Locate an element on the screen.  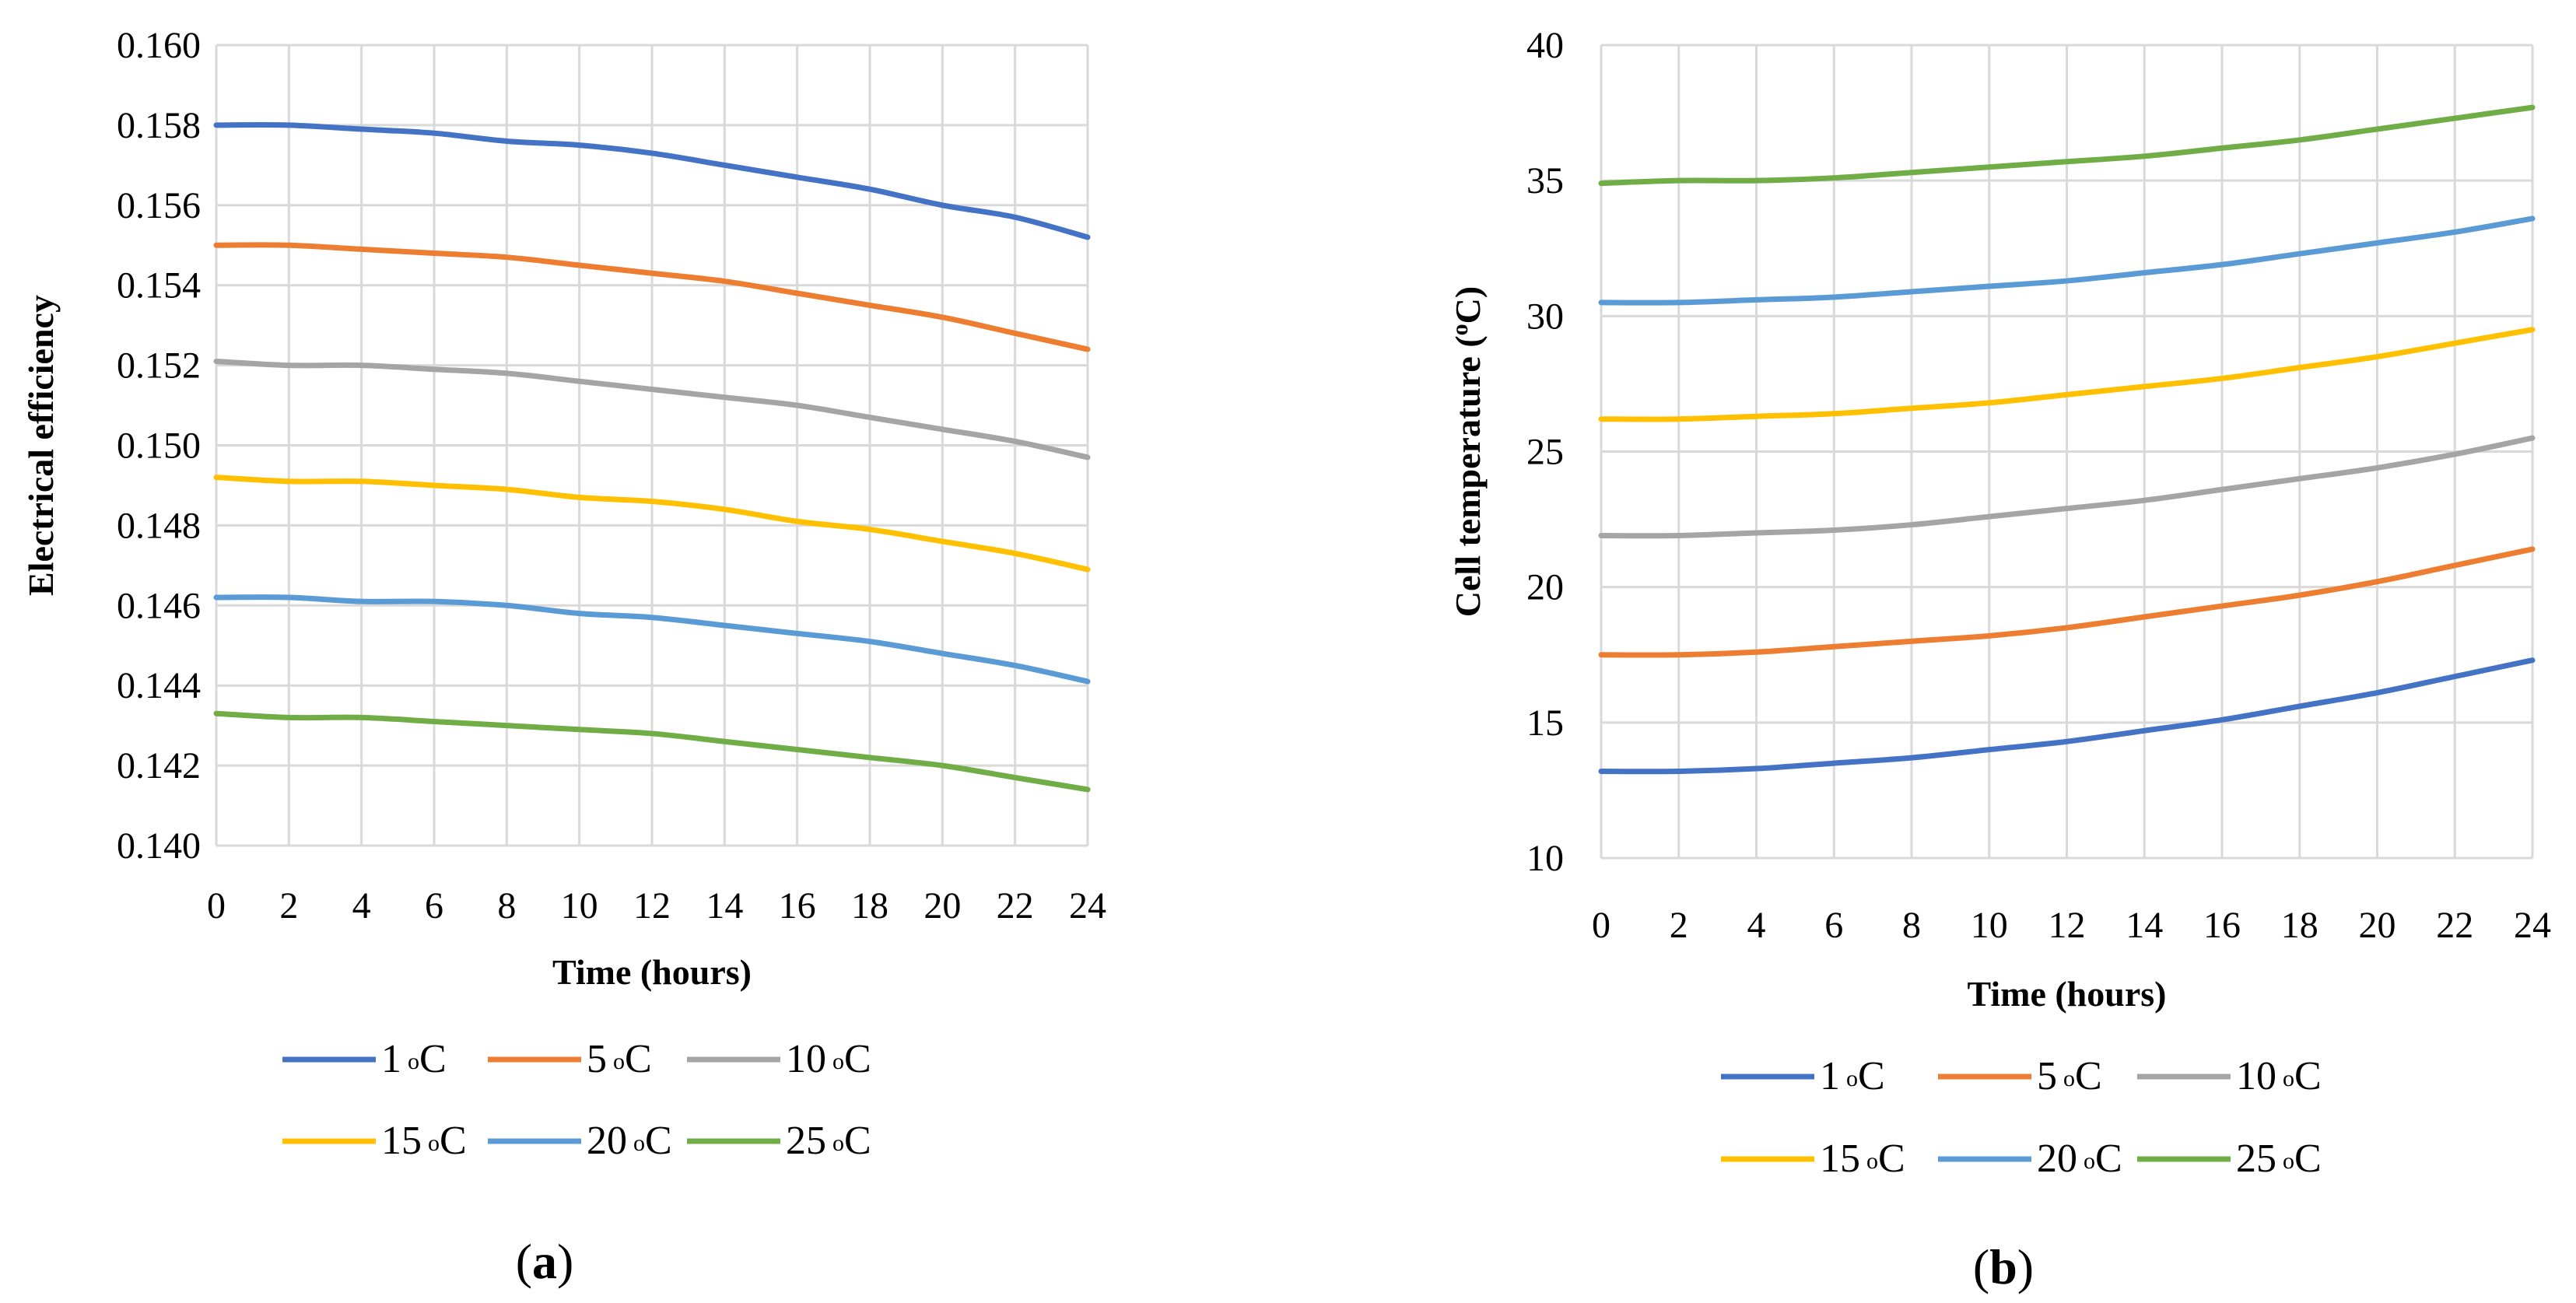
y-tick-label: 0.146 is located at coordinates (159, 605).